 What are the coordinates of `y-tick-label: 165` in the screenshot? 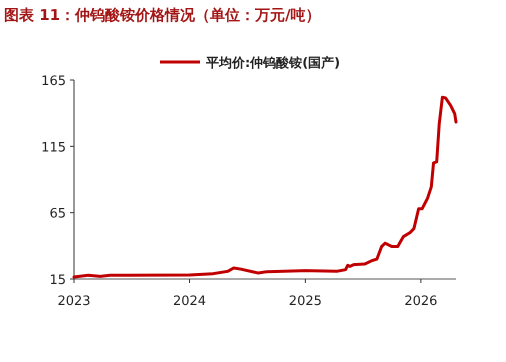 It's located at (53, 81).